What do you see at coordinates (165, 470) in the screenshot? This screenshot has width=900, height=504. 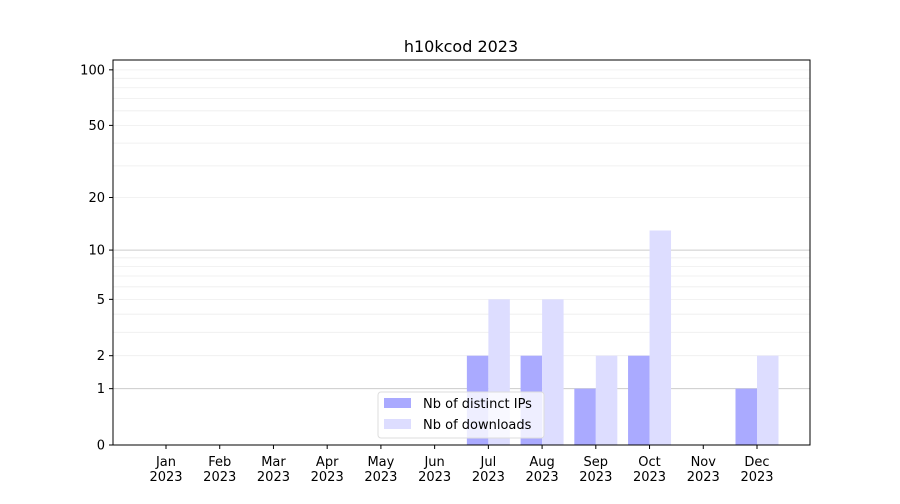 I see `x-tick-label: Jan 2023` at bounding box center [165, 470].